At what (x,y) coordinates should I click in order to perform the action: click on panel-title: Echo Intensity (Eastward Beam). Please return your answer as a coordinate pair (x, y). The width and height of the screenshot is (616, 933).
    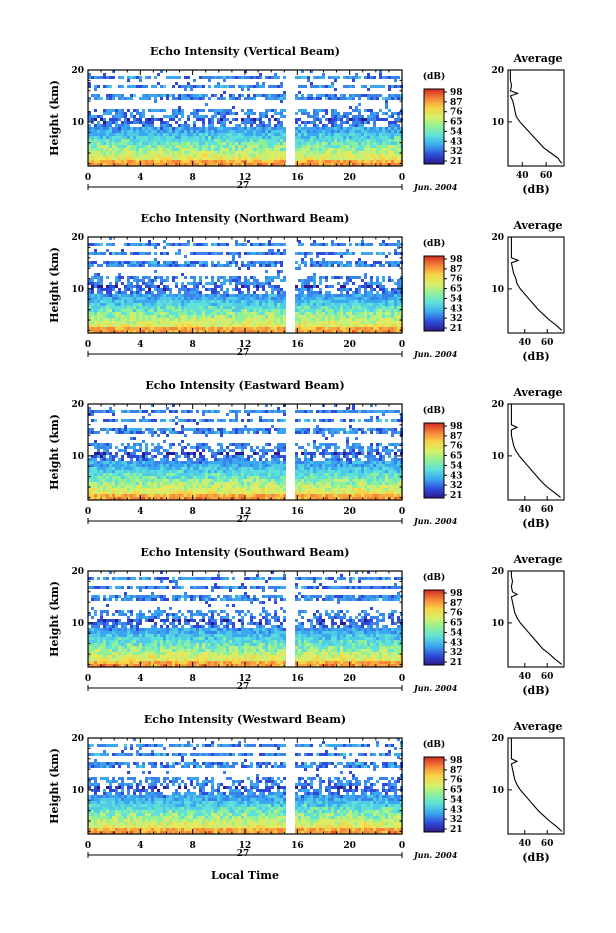
    Looking at the image, I should click on (244, 385).